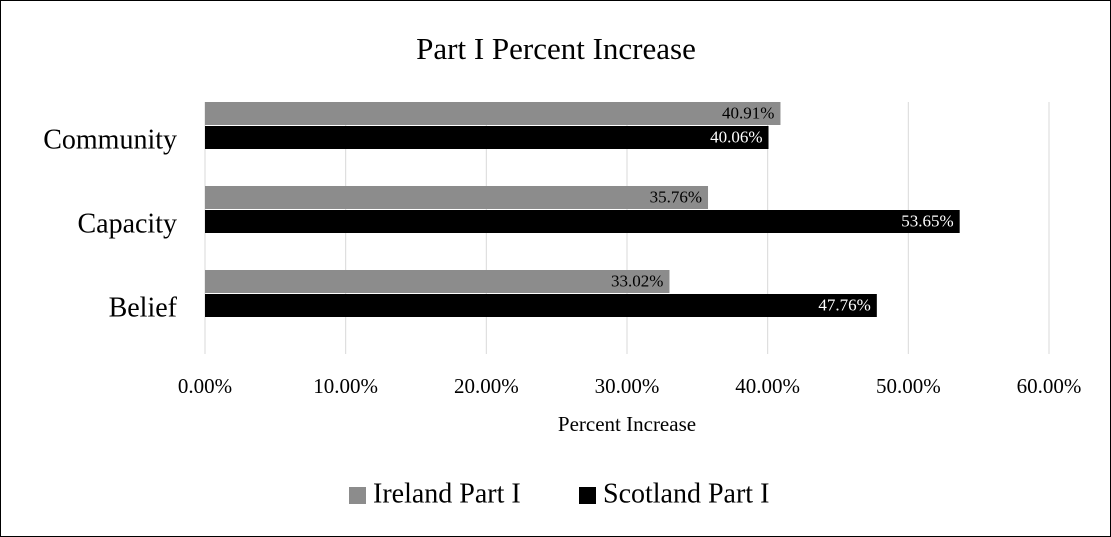 The width and height of the screenshot is (1111, 537). What do you see at coordinates (127, 223) in the screenshot?
I see `category-label: Capacity` at bounding box center [127, 223].